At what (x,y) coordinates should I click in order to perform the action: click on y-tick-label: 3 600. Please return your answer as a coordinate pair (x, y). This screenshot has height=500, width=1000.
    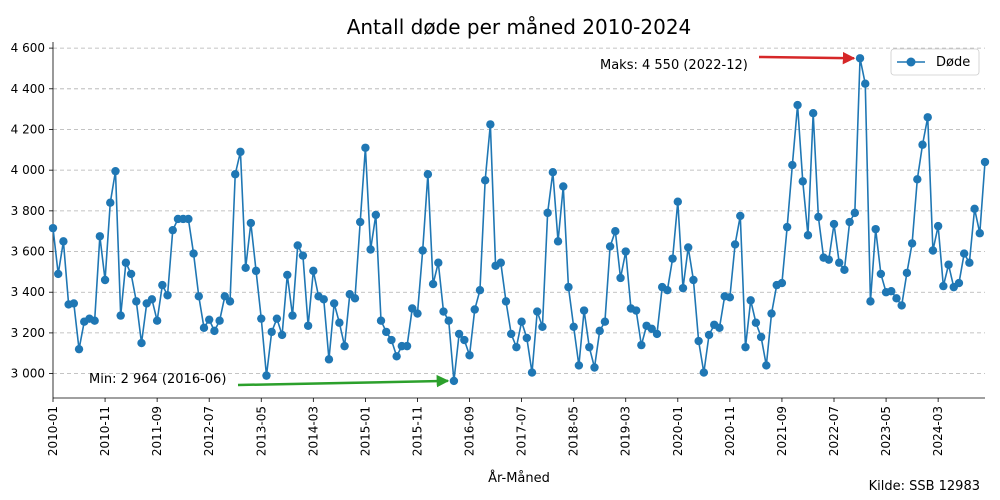
    Looking at the image, I should click on (28, 252).